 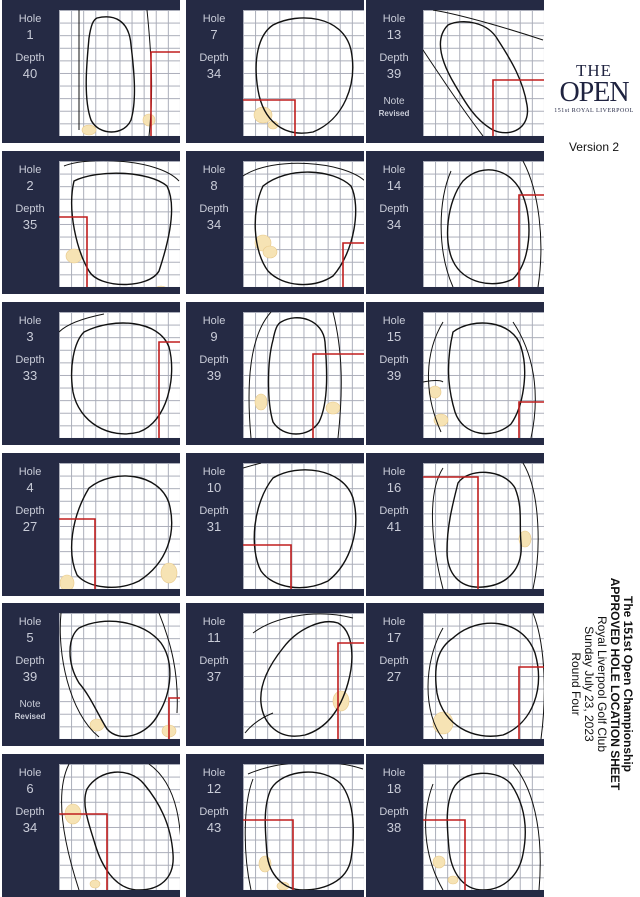 I want to click on hole-number: 13, so click(x=394, y=34).